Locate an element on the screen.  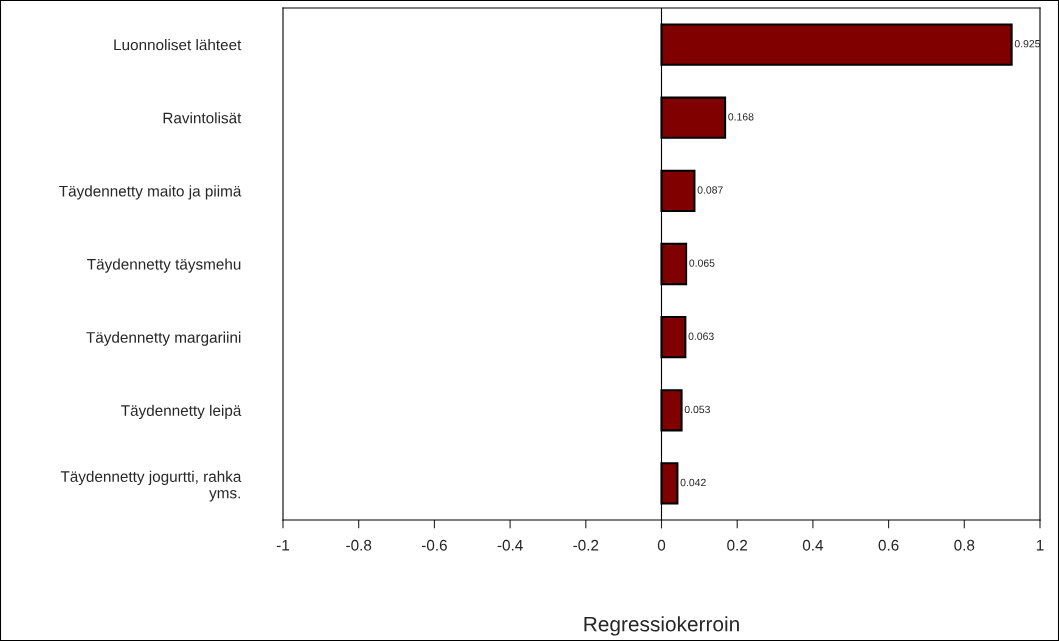
y-tick-label: Täydennetty leipä is located at coordinates (181, 411).